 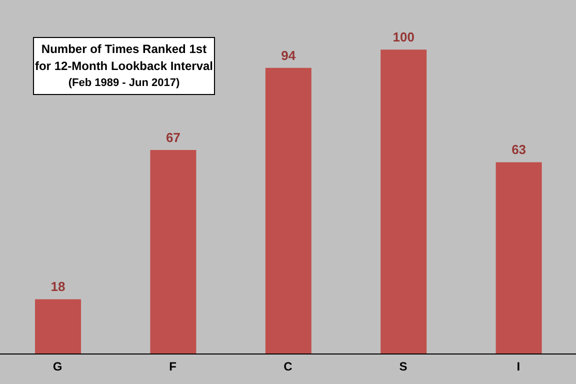 I want to click on data-label: 94, so click(x=288, y=55).